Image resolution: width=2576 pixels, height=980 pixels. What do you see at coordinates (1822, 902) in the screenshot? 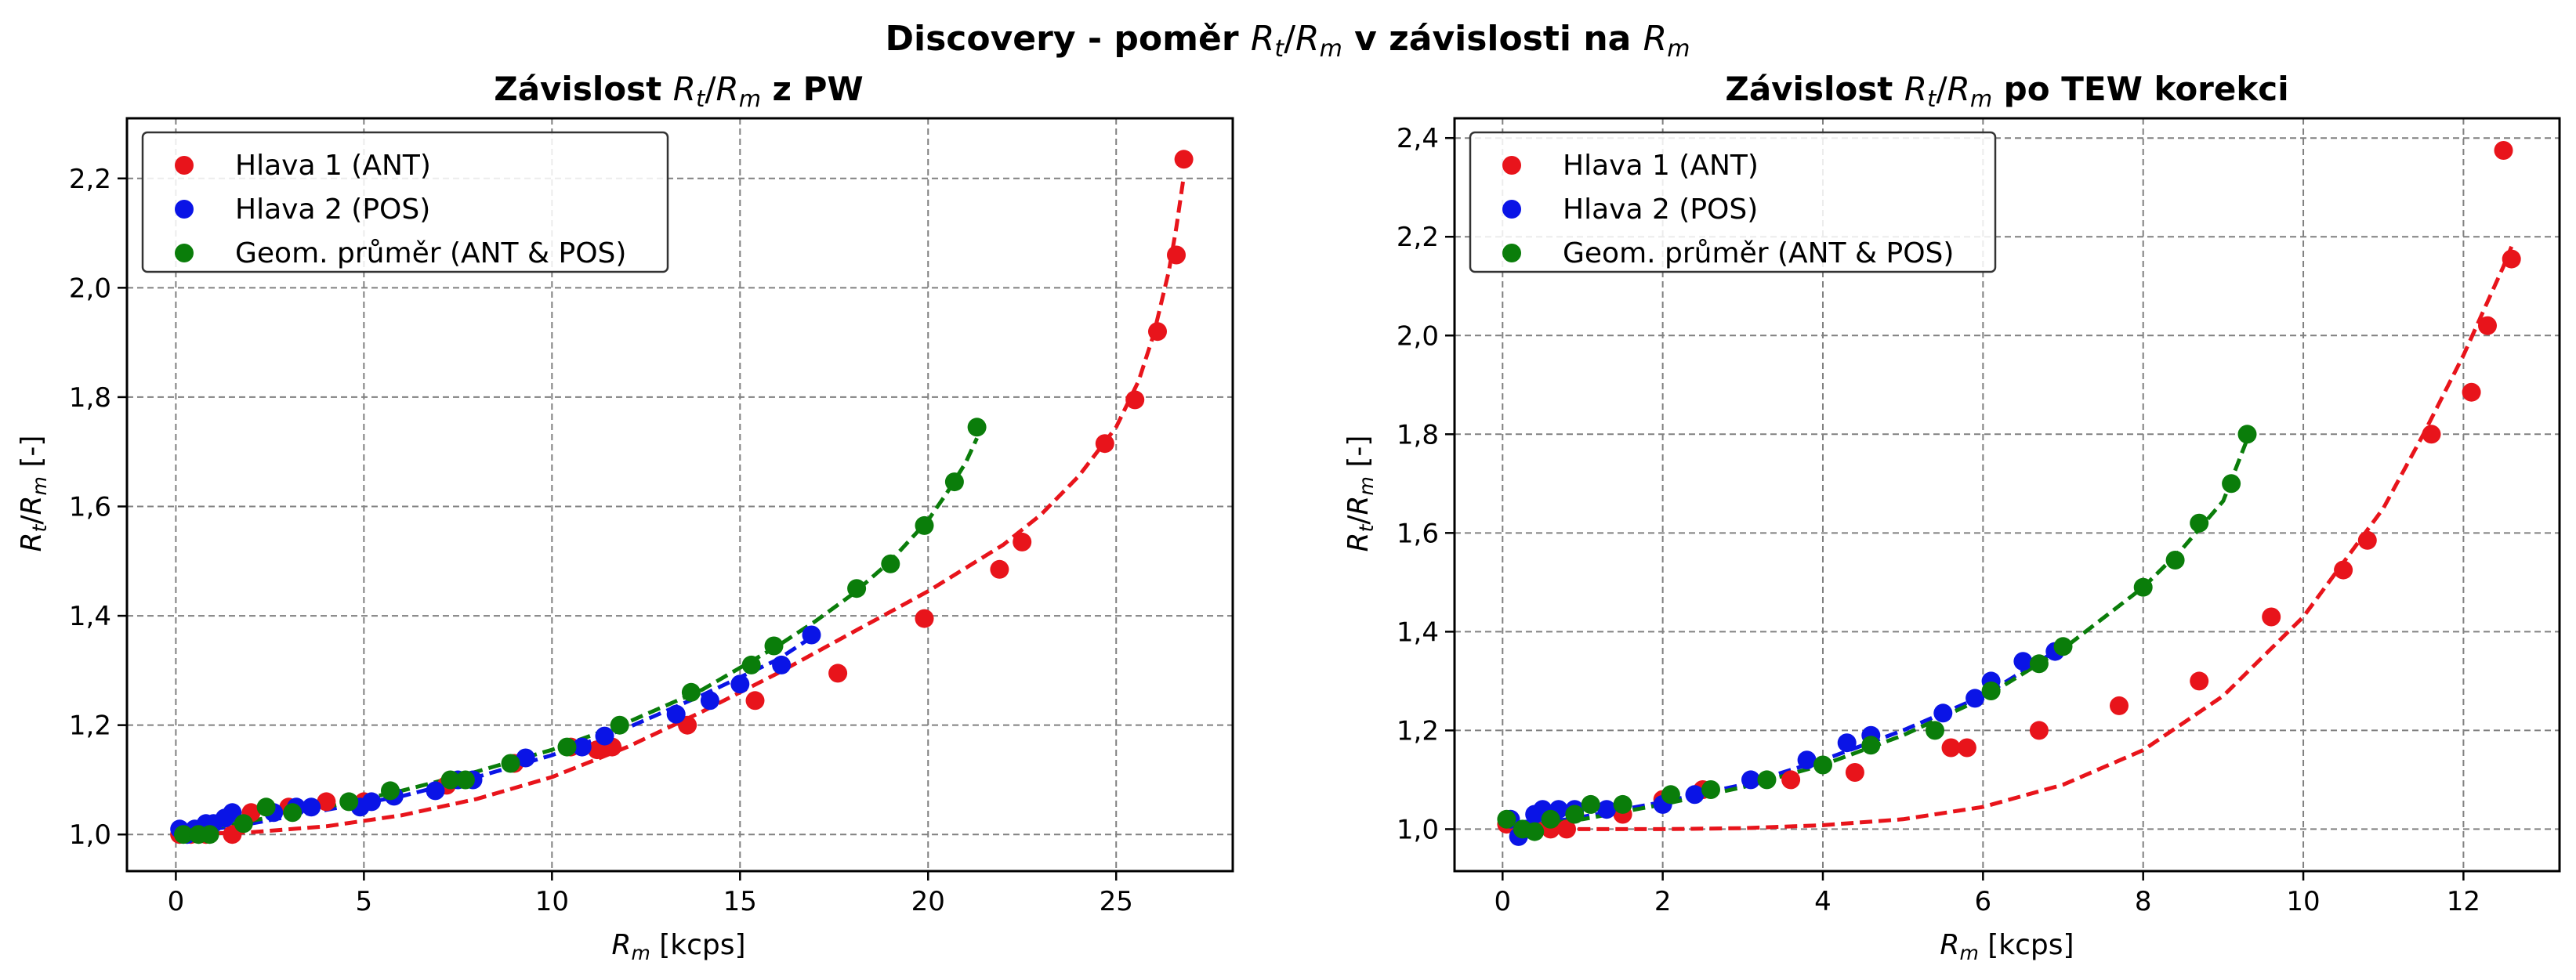
I see `x-tick-label: 4` at bounding box center [1822, 902].